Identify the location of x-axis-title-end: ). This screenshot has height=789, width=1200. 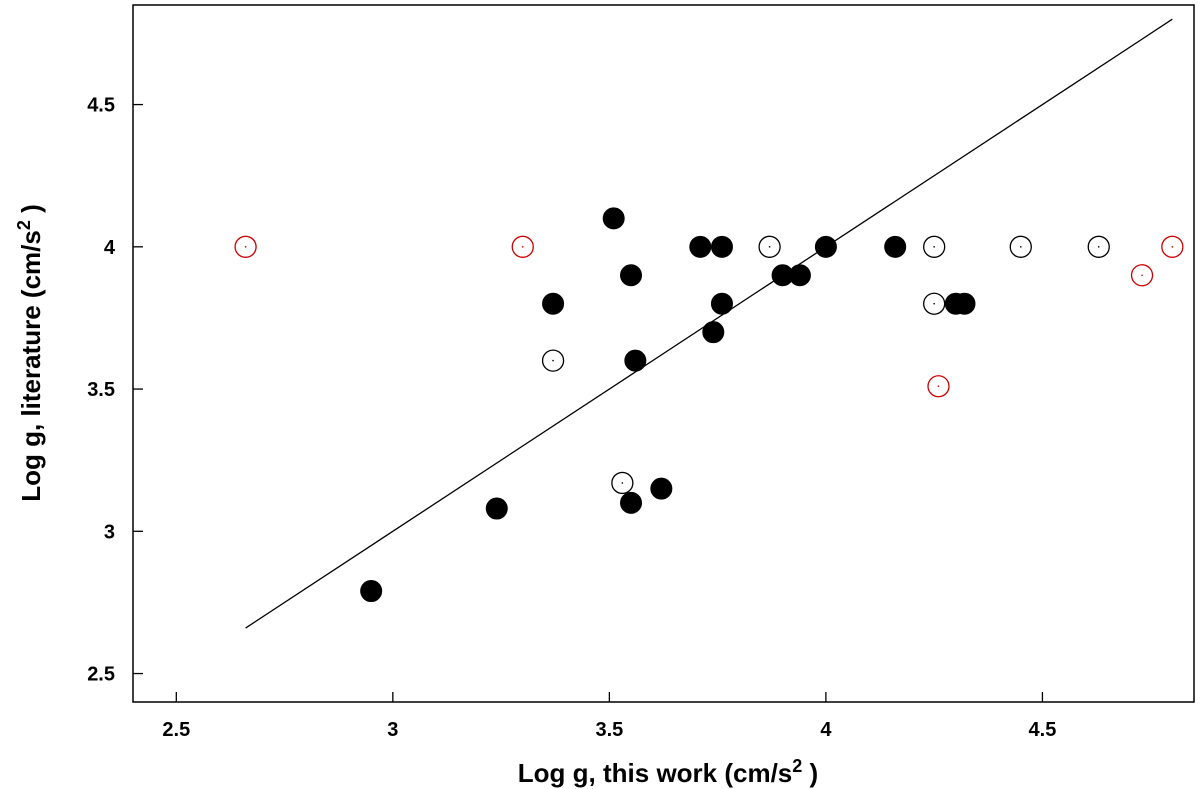
(810, 773).